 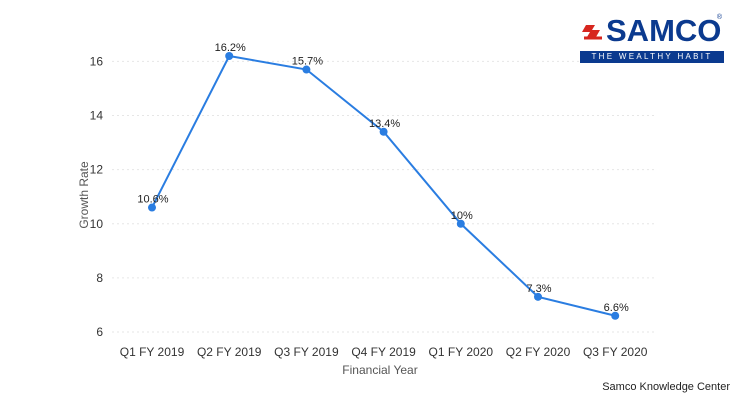 What do you see at coordinates (99, 278) in the screenshot?
I see `y-tick-label: 8` at bounding box center [99, 278].